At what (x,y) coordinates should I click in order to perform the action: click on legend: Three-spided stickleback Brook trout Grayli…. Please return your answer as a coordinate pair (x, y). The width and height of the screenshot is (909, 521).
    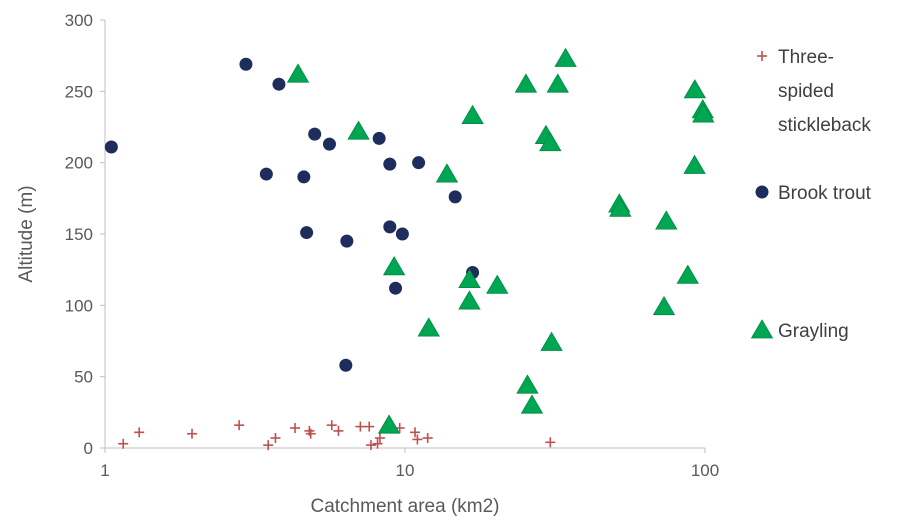
    Looking at the image, I should click on (811, 194).